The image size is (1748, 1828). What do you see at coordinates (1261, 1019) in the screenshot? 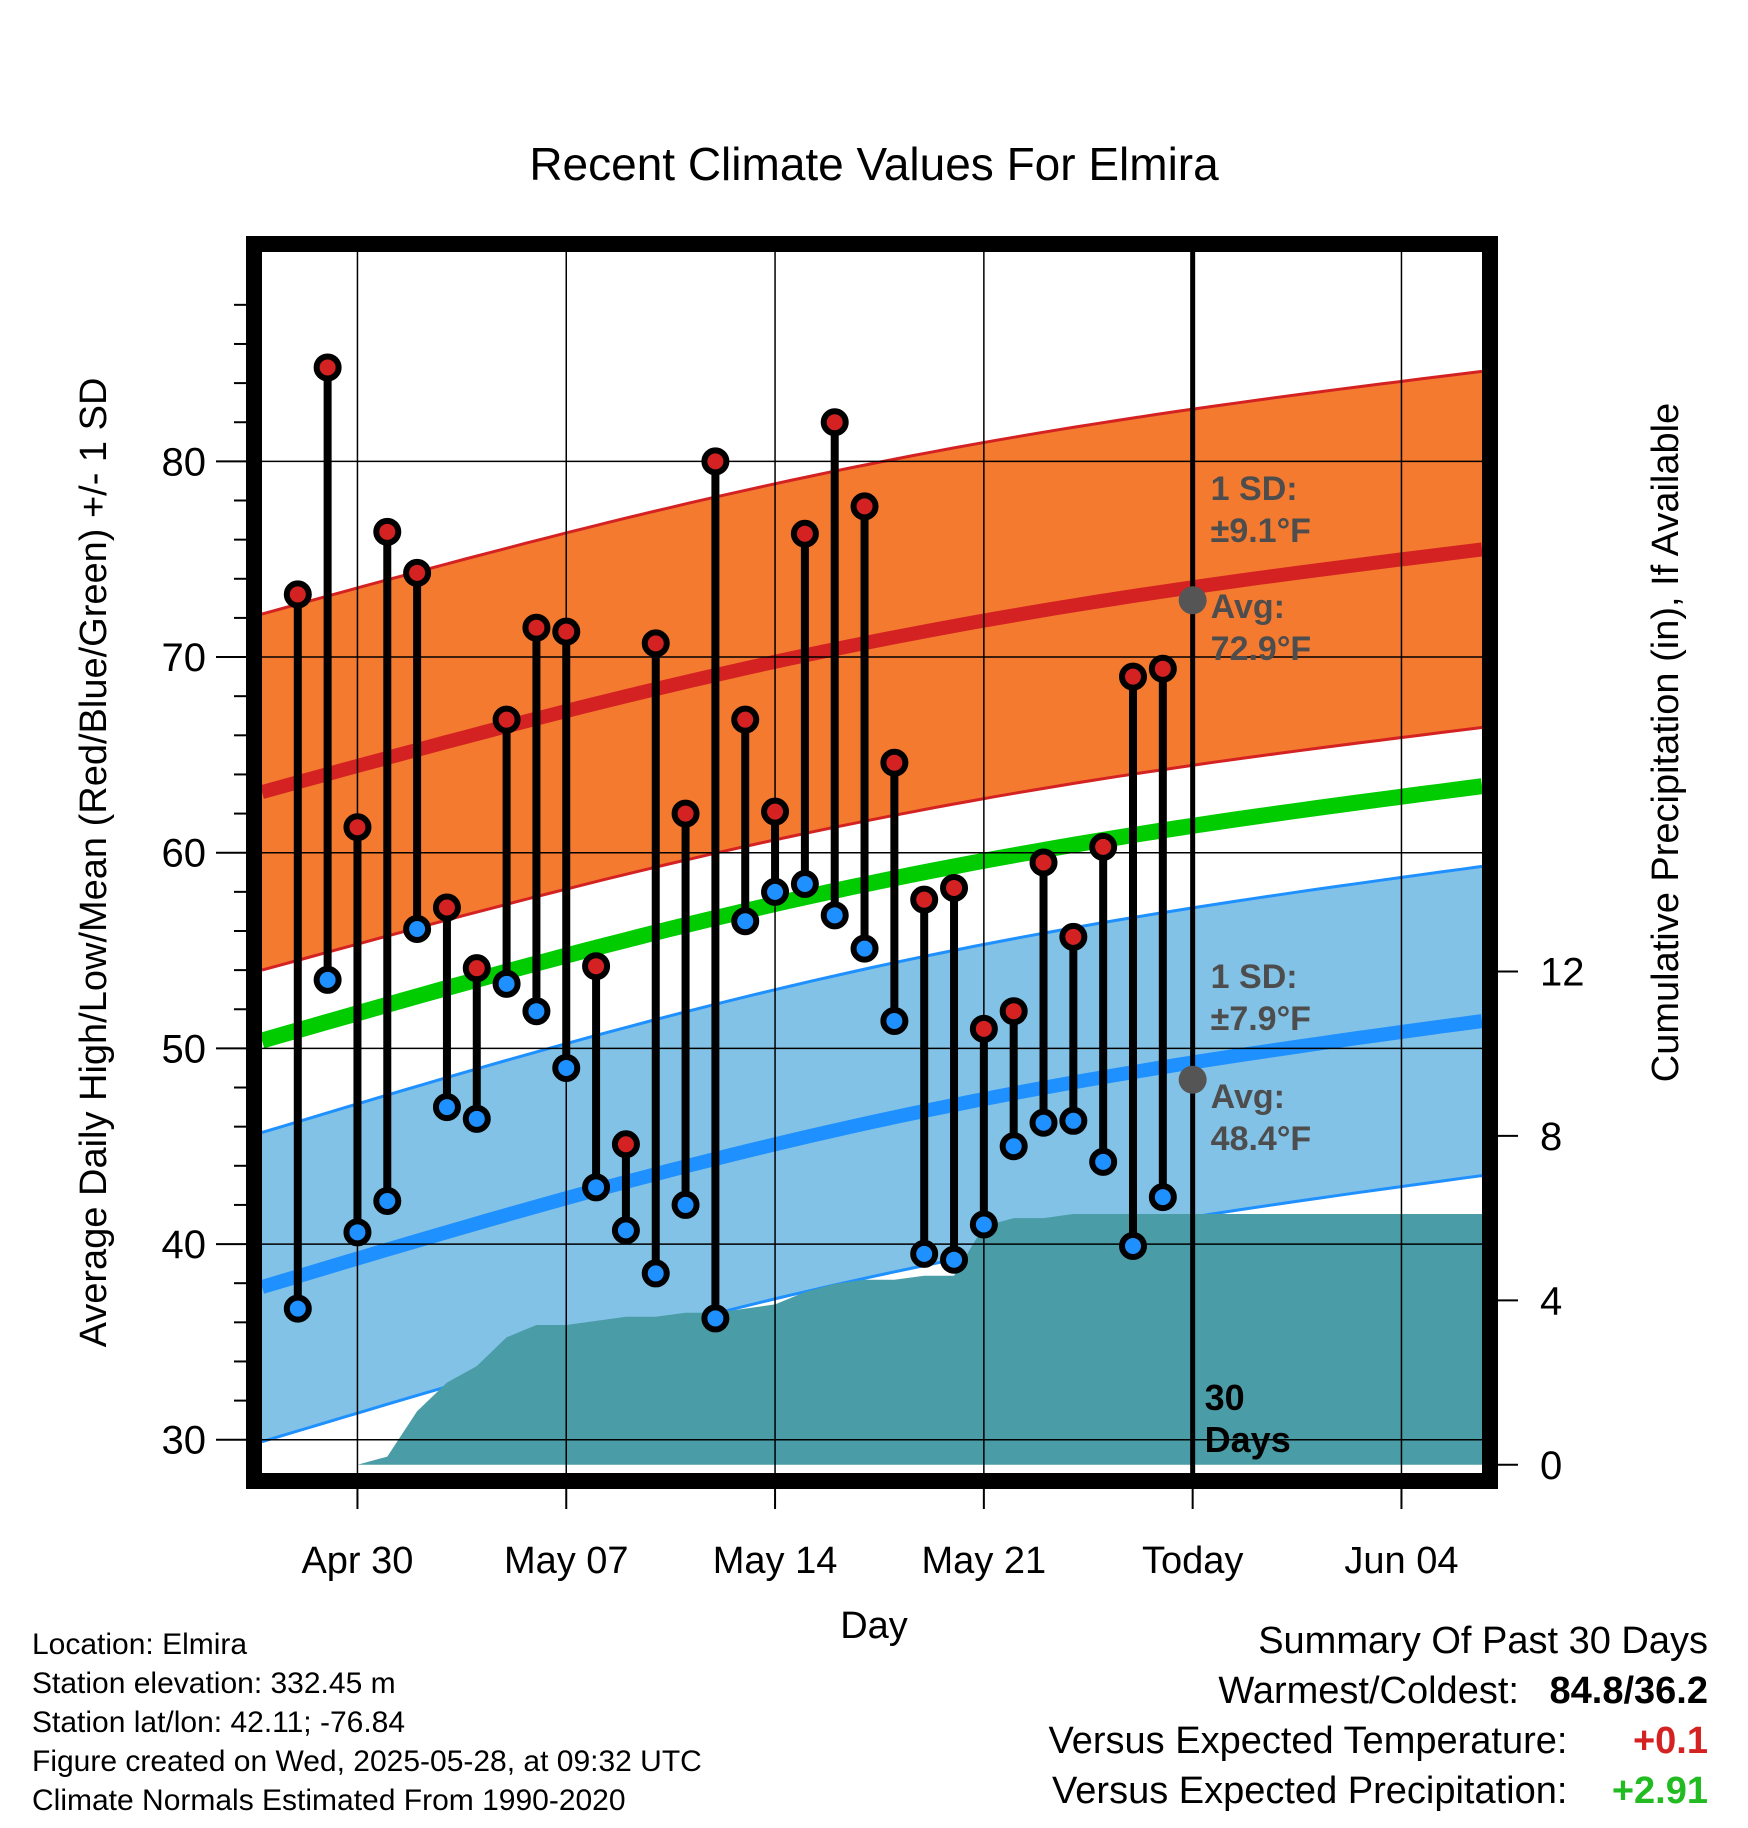
I see `low-sd-value: ±7.9°F` at bounding box center [1261, 1019].